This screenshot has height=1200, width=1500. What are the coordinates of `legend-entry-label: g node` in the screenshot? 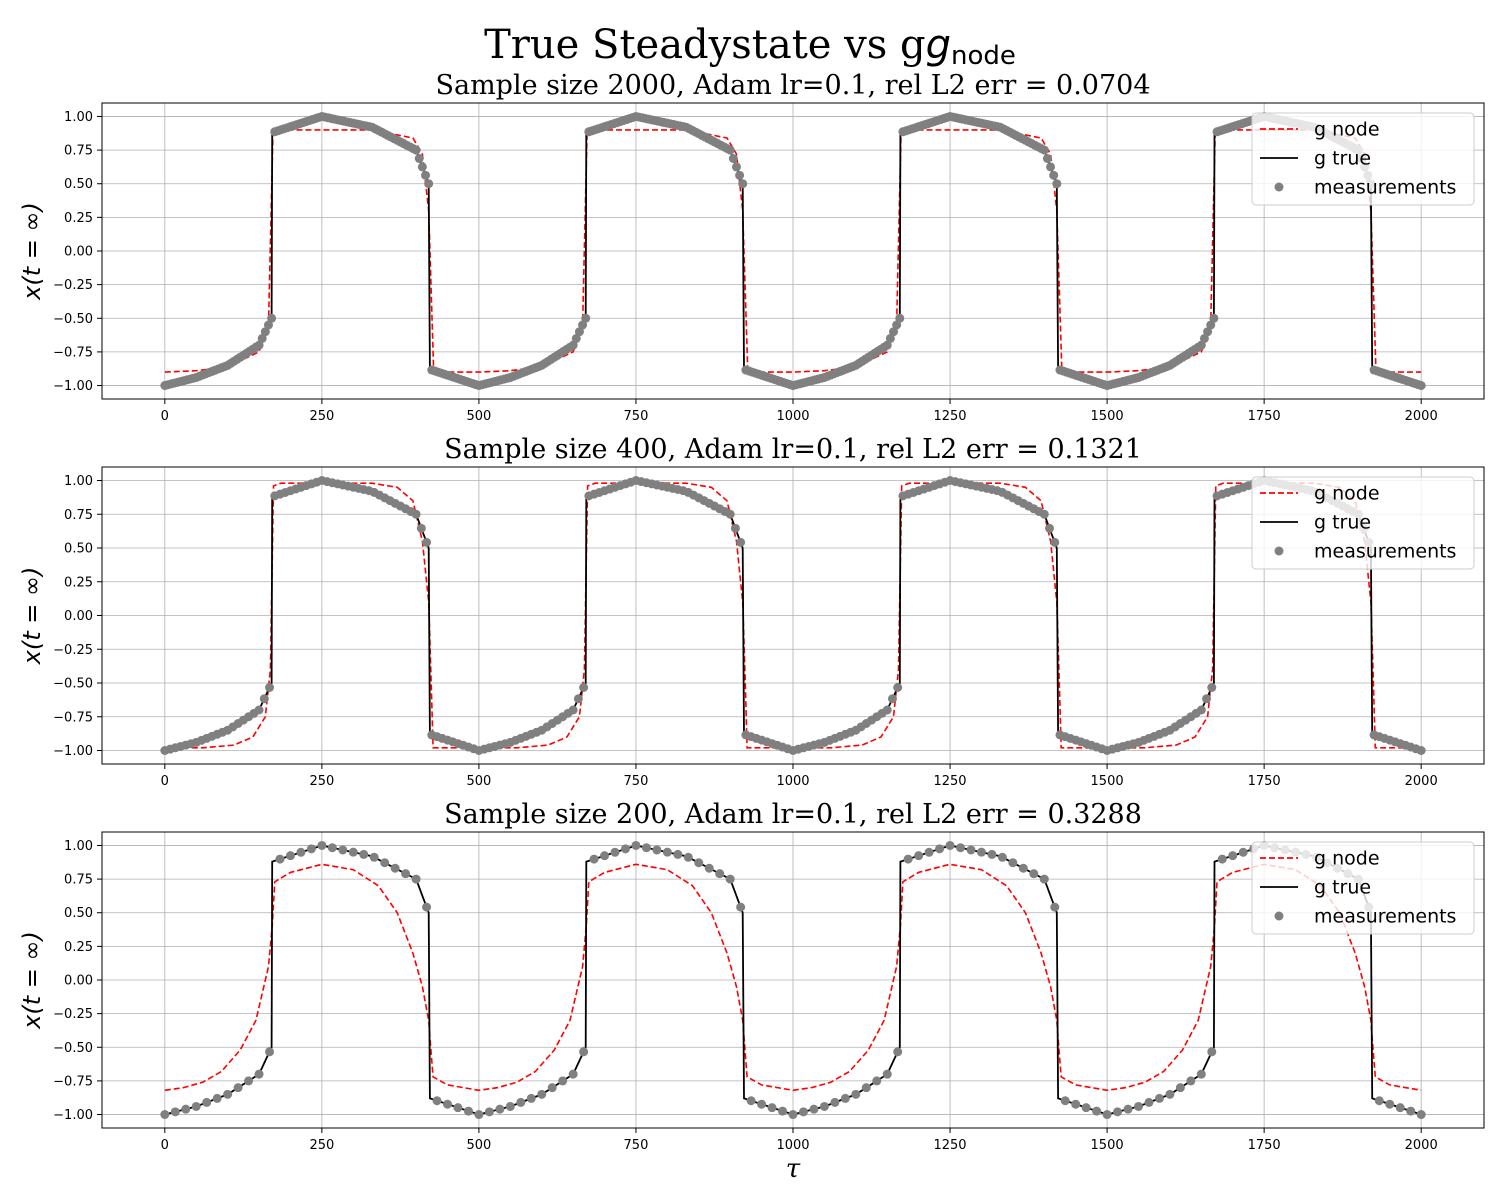 It's located at (1347, 494).